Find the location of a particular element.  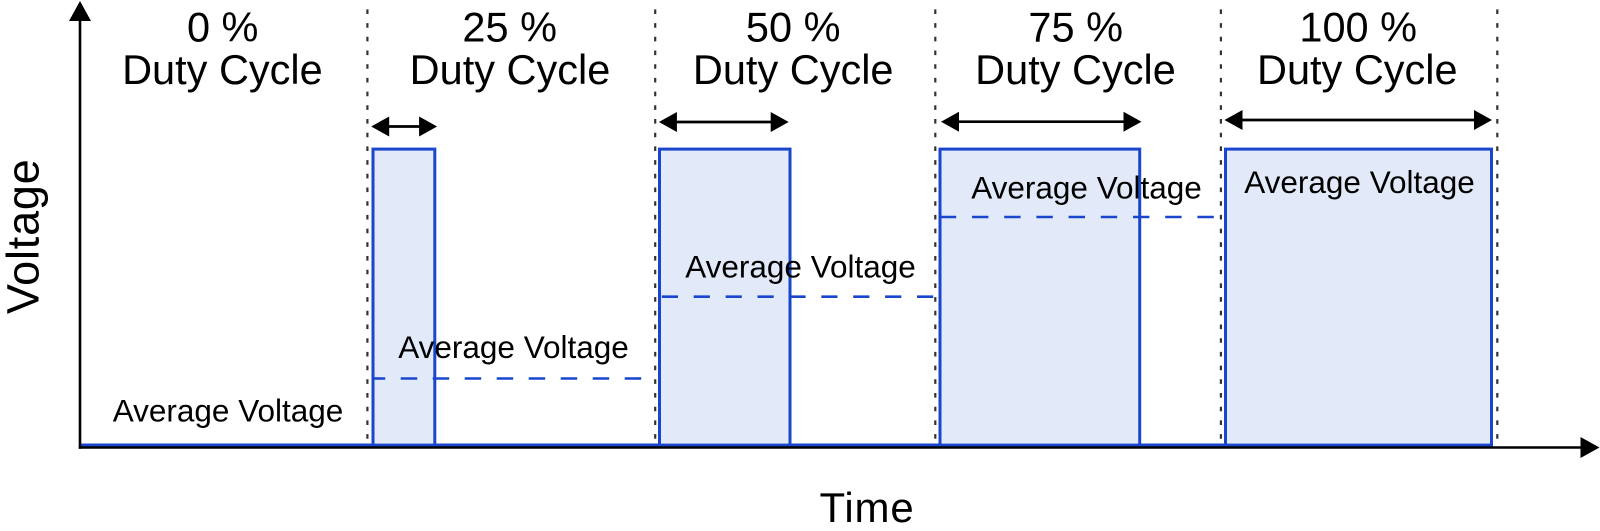

svg-text: Voltage is located at coordinates (24, 236).